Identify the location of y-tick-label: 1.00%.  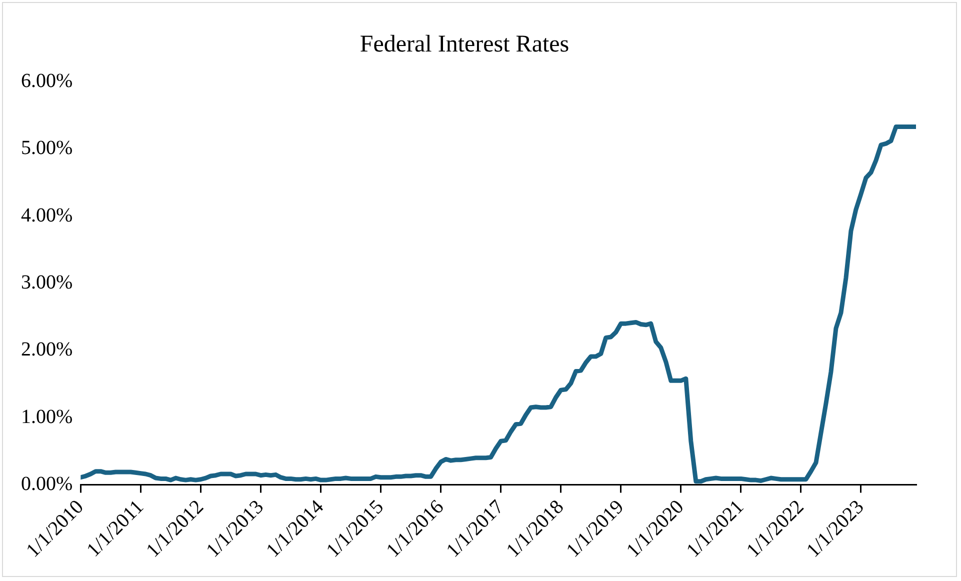
(46, 417).